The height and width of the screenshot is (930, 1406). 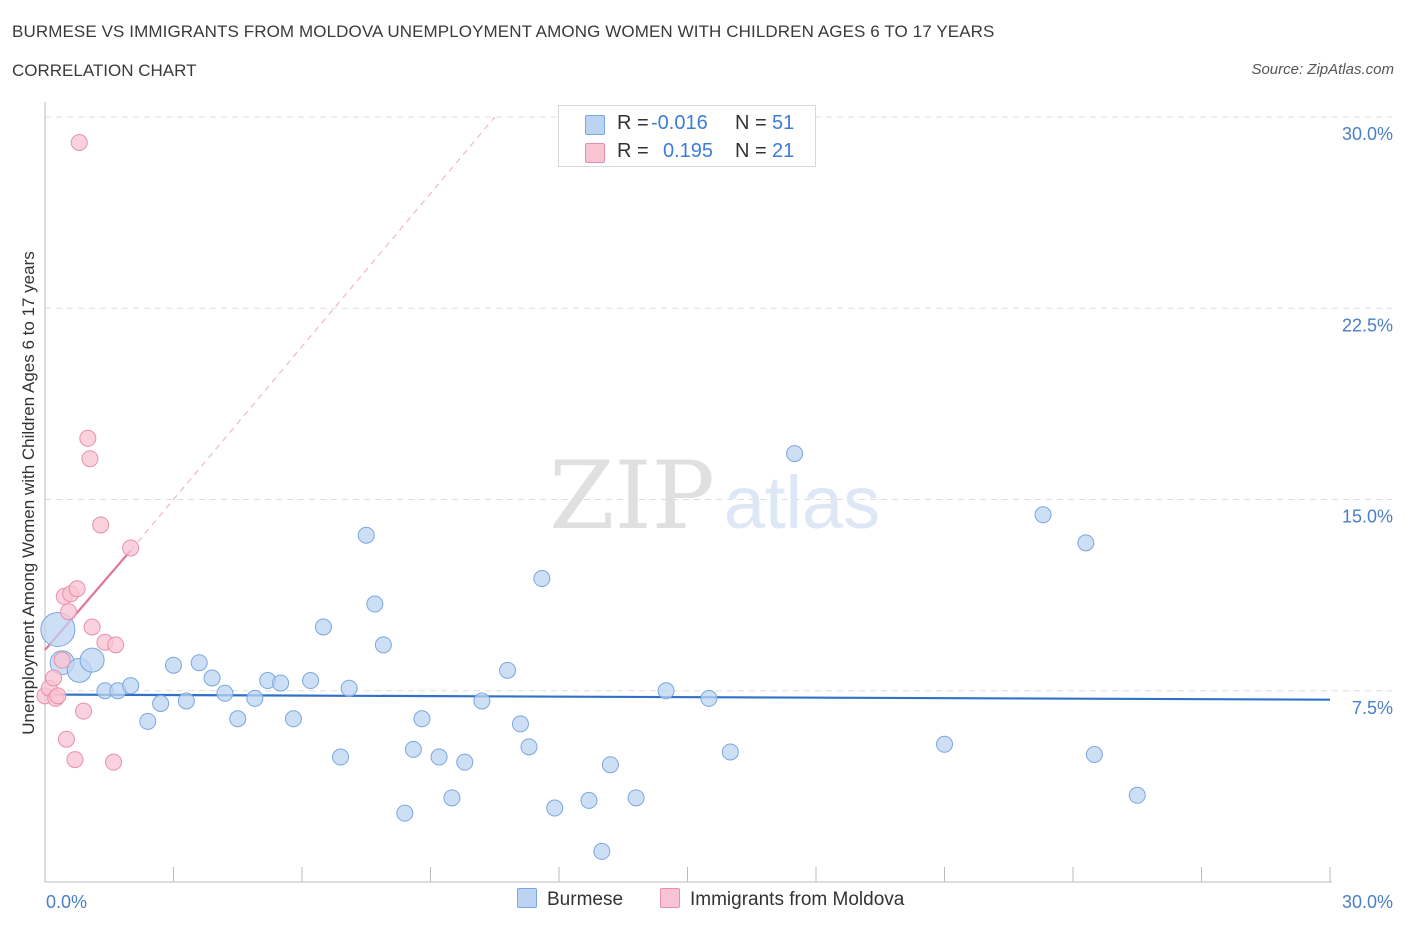 What do you see at coordinates (783, 123) in the screenshot?
I see `n-value: 51` at bounding box center [783, 123].